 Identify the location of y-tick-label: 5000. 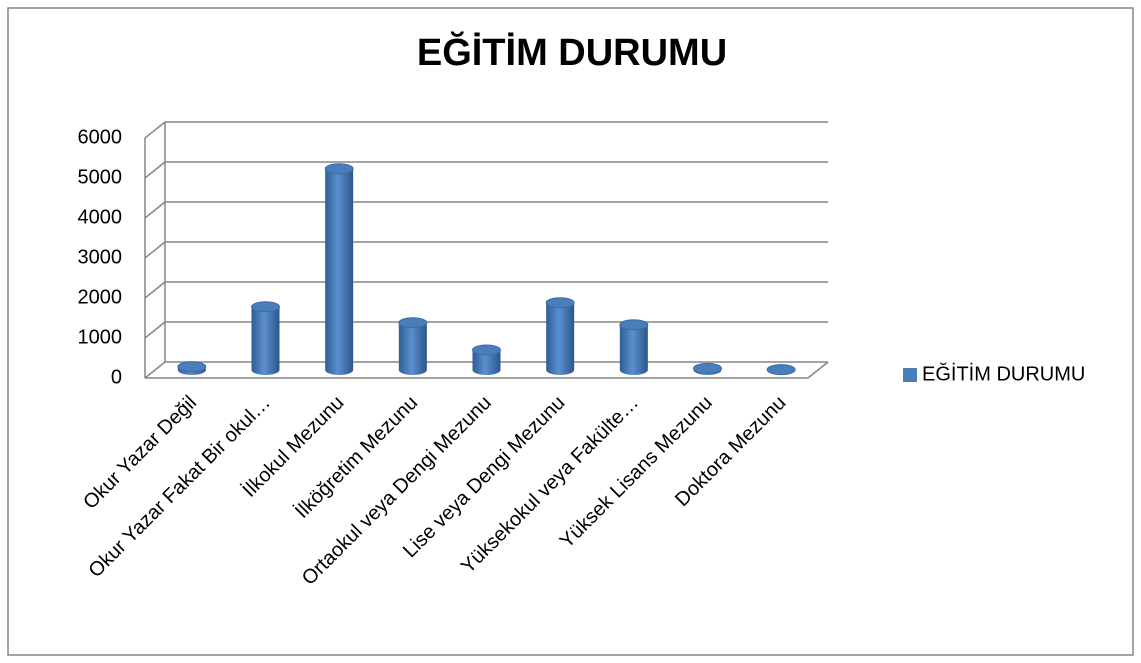
(100, 177).